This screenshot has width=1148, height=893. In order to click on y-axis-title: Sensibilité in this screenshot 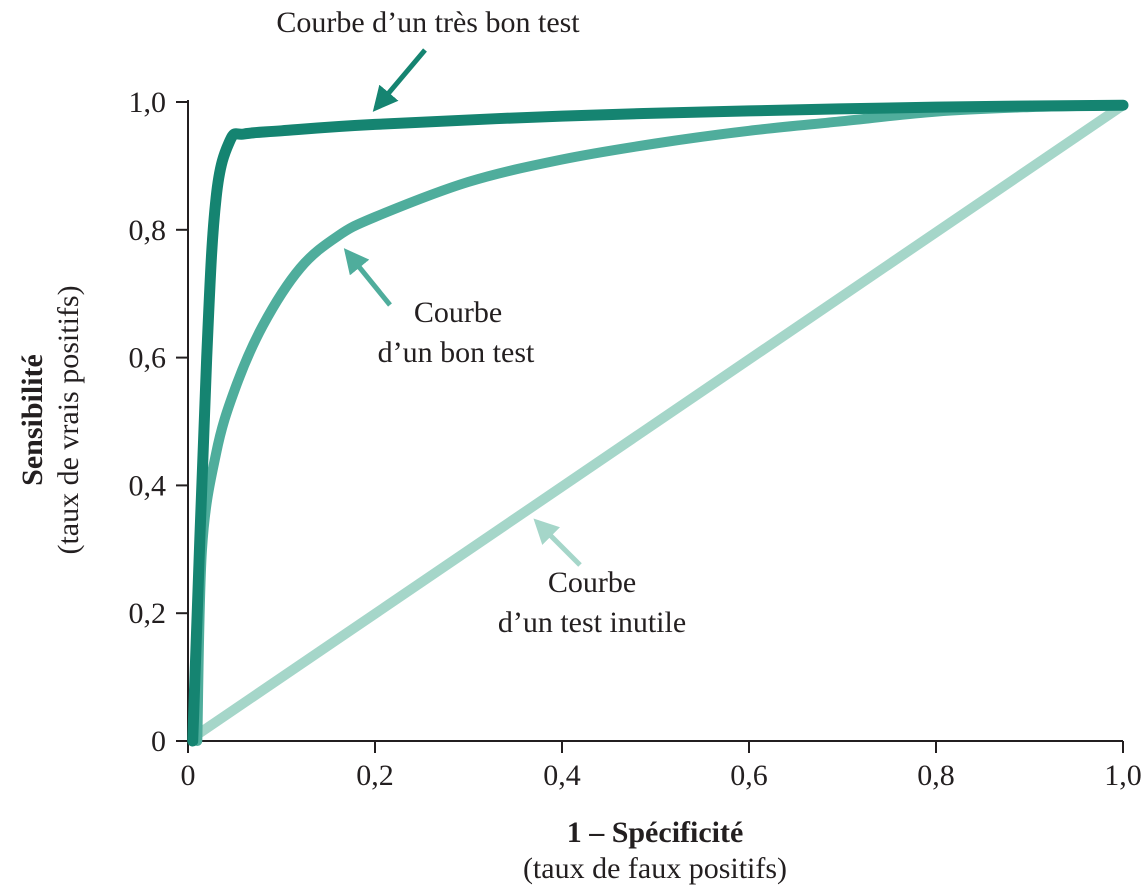, I will do `click(32, 420)`.